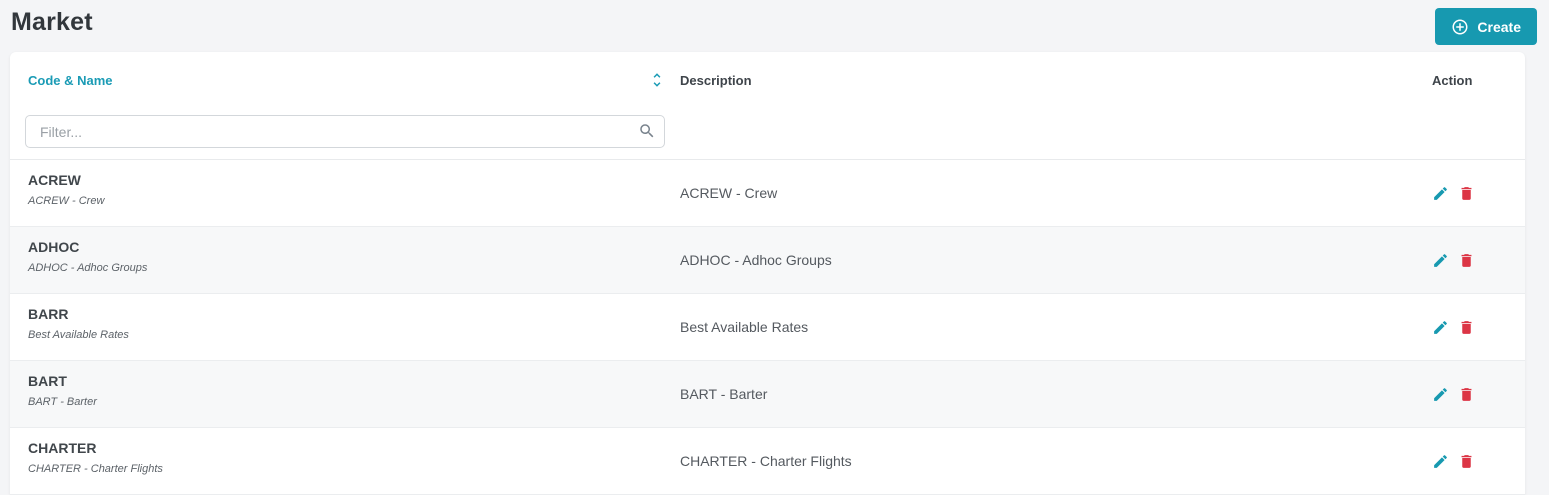  I want to click on row-name: BART - Barter, so click(62, 402).